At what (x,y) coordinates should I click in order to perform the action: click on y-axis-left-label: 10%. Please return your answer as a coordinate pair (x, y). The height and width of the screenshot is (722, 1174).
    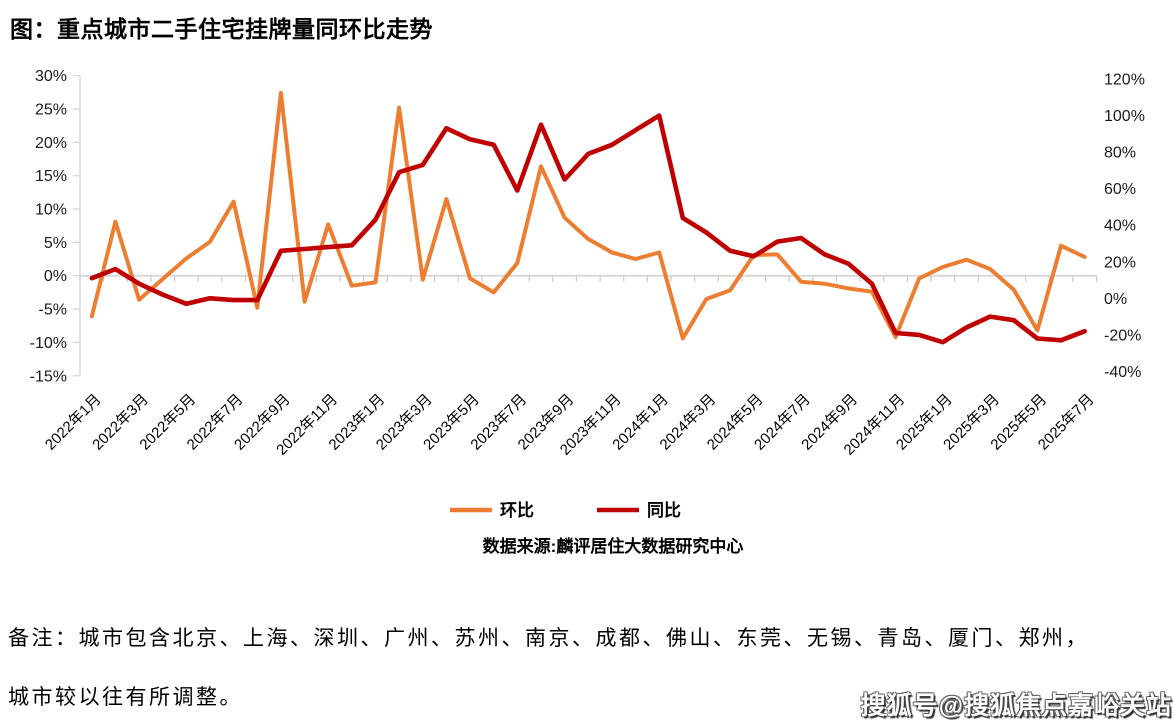
    Looking at the image, I should click on (51, 210).